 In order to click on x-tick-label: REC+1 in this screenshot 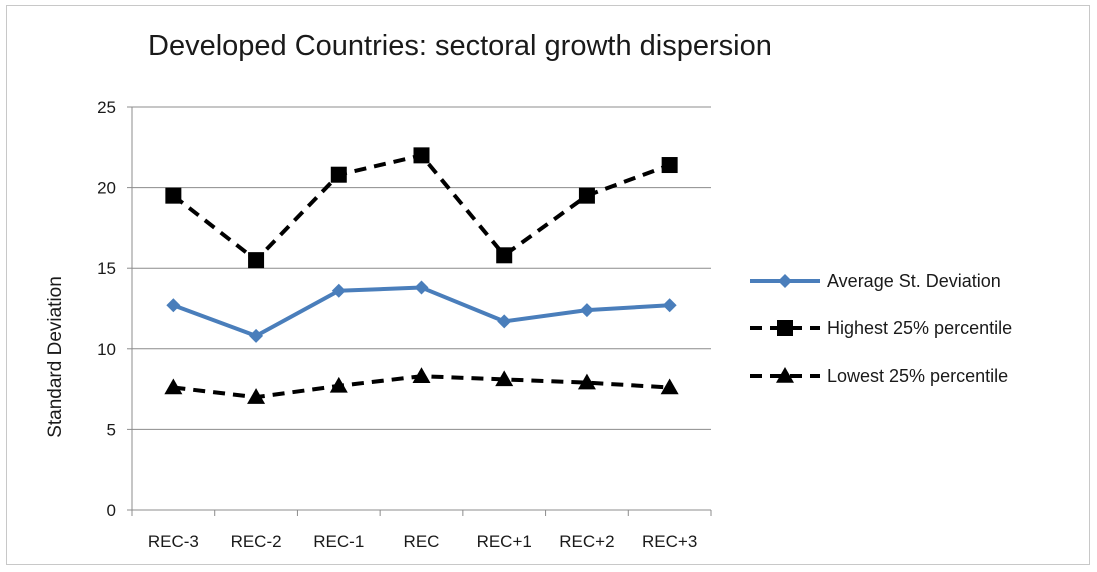, I will do `click(504, 541)`.